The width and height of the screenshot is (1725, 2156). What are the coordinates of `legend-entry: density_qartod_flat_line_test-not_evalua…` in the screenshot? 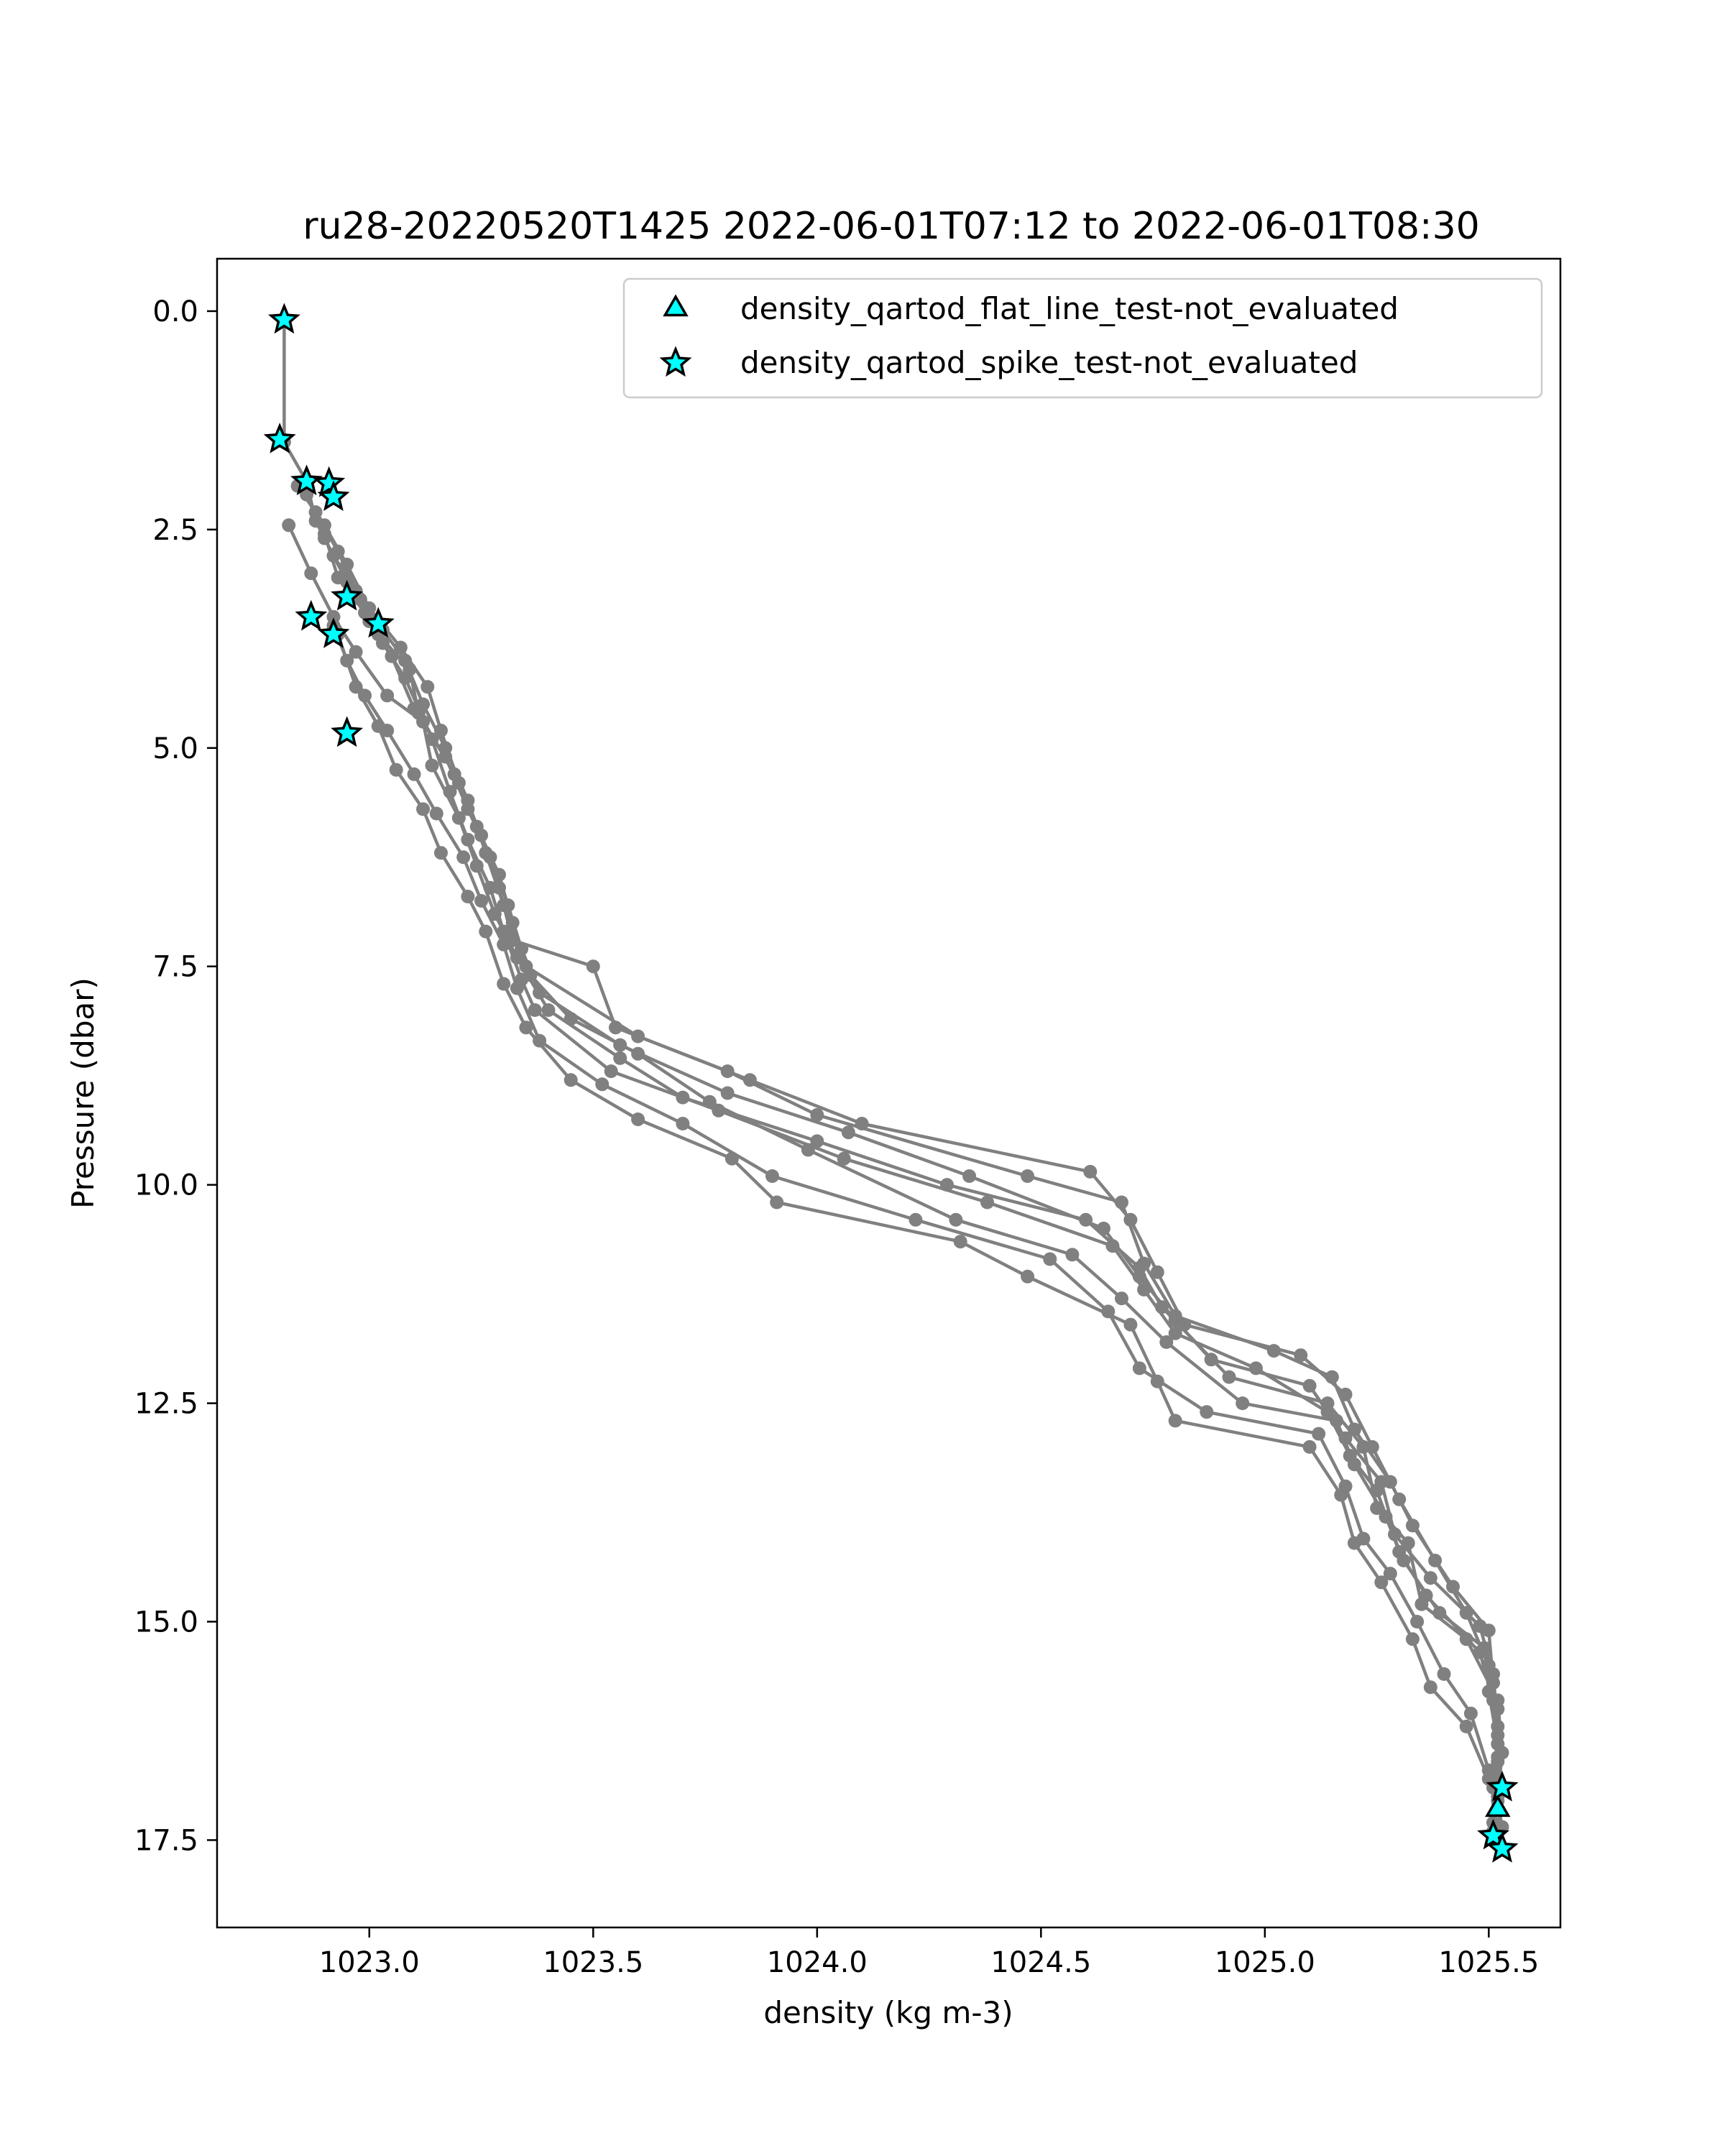 It's located at (1031, 308).